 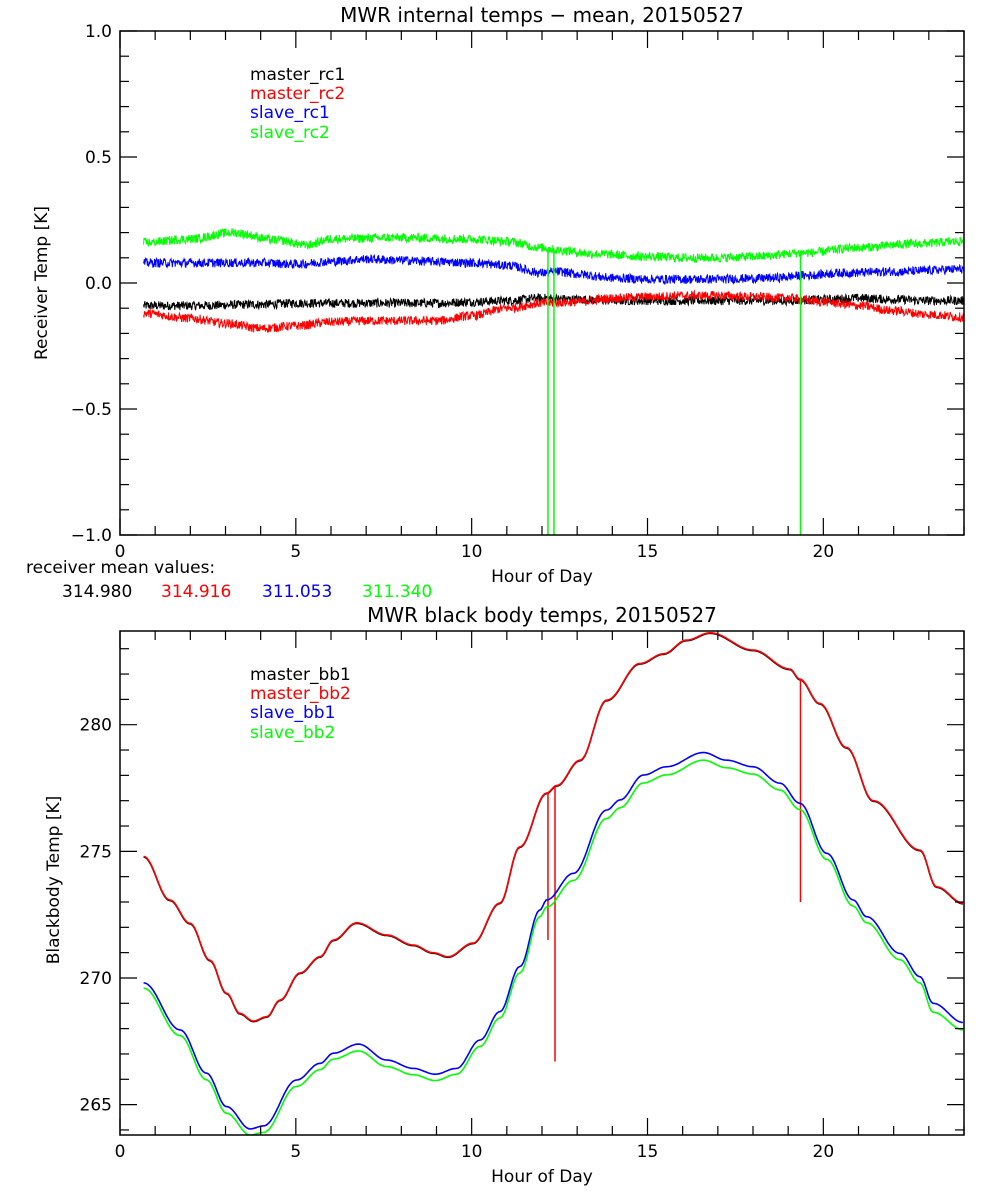 I want to click on series-line-slave_rc2, so click(x=553, y=245).